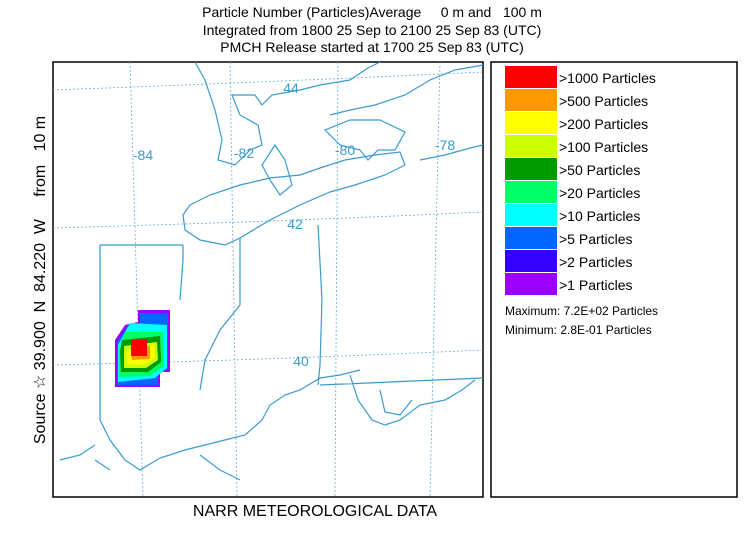 The height and width of the screenshot is (539, 745). I want to click on plume, so click(142, 348).